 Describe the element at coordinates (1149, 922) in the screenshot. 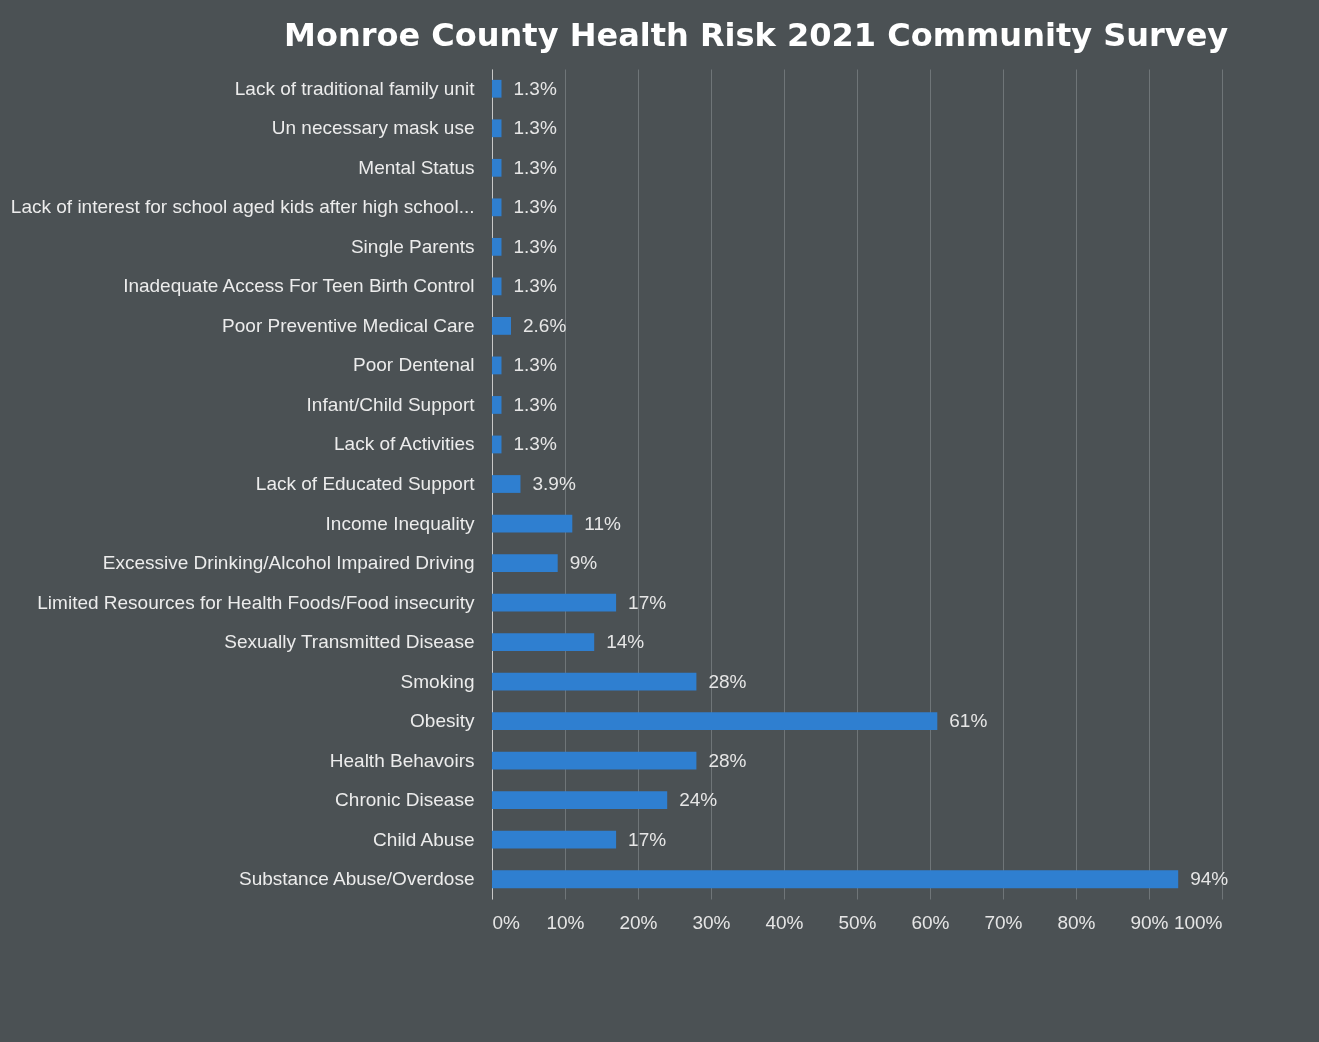

I see `x-tick-label: 90%` at that location.